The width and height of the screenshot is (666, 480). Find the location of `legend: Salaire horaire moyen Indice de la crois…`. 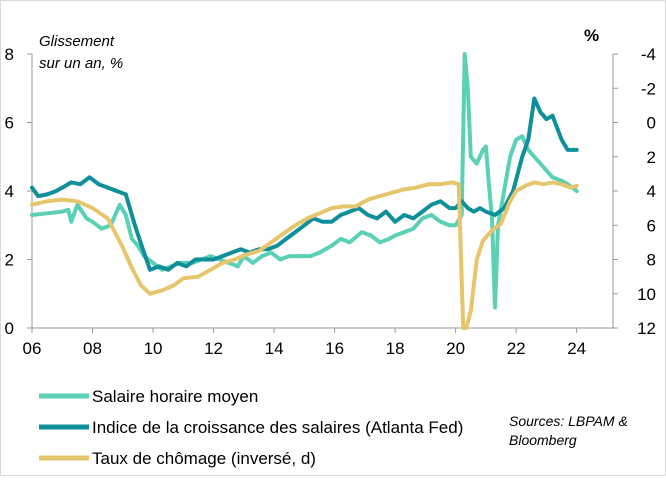

legend: Salaire horaire moyen Indice de la crois… is located at coordinates (251, 427).